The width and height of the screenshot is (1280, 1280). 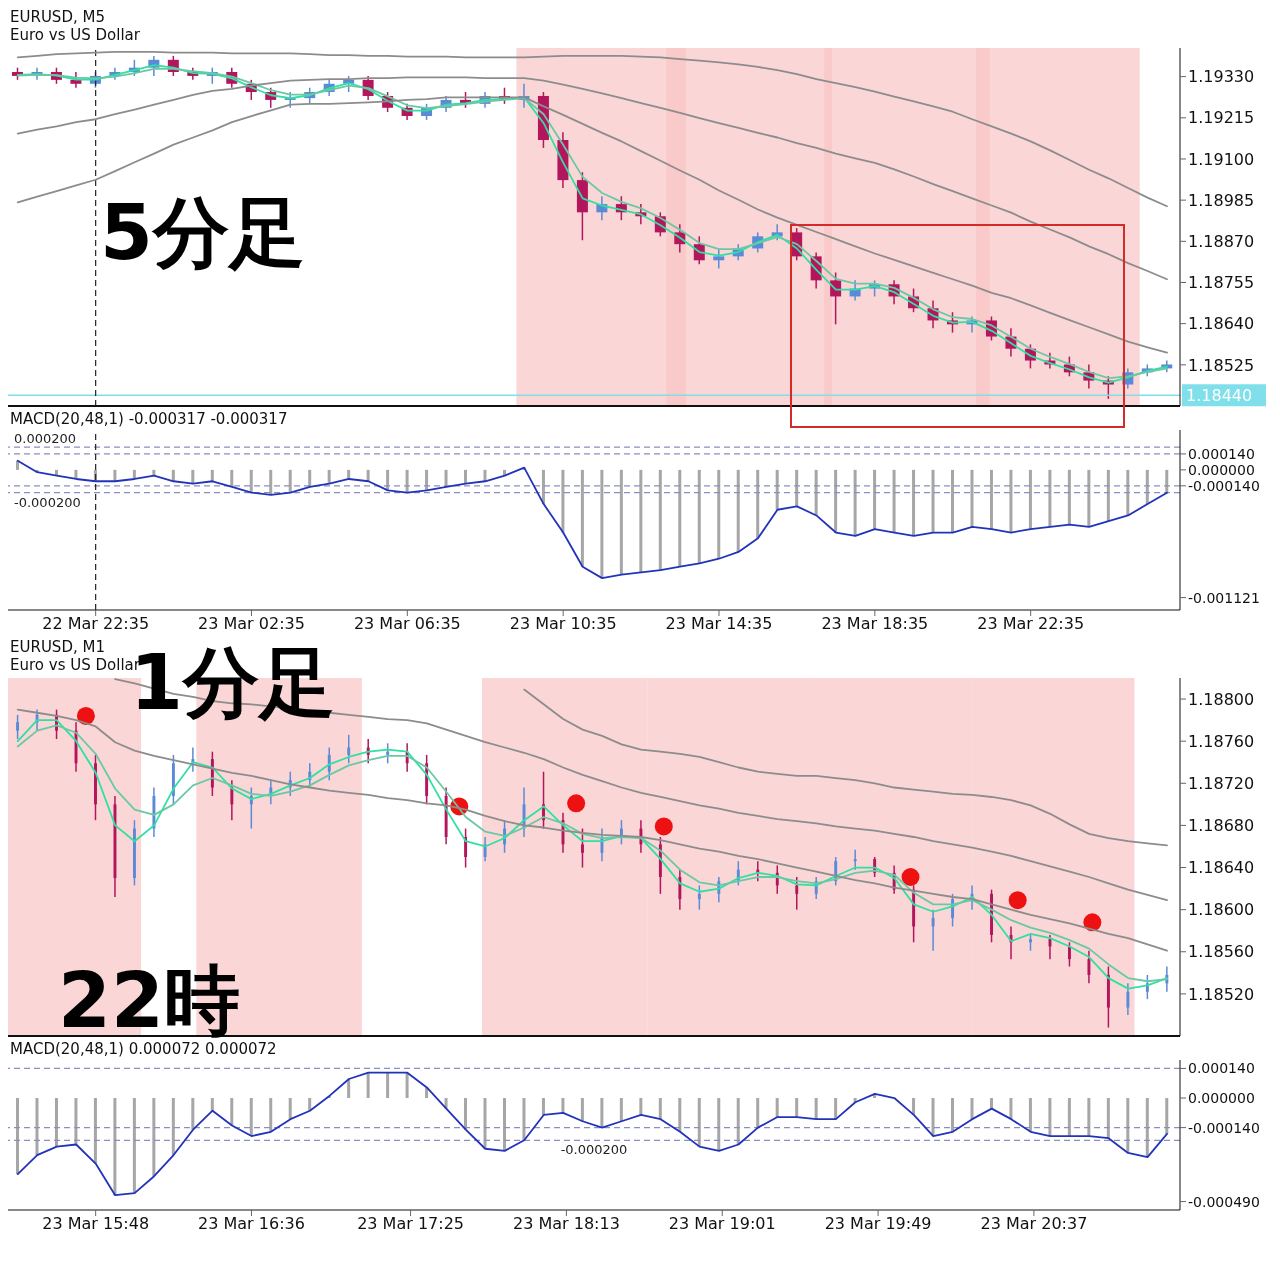 I want to click on y-tick-label: 1.18755, so click(x=1221, y=283).